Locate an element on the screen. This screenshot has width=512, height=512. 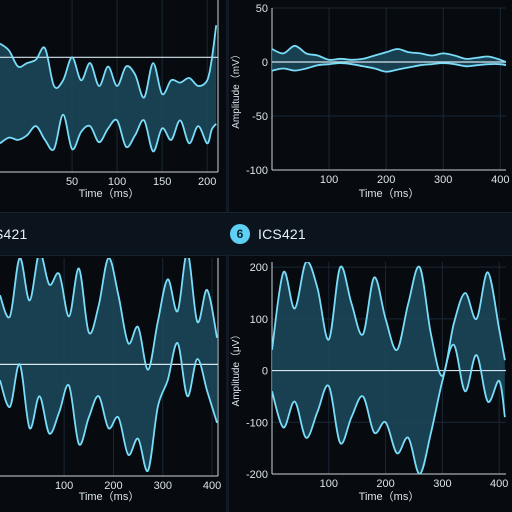
y-tick-label: 200 is located at coordinates (259, 268).